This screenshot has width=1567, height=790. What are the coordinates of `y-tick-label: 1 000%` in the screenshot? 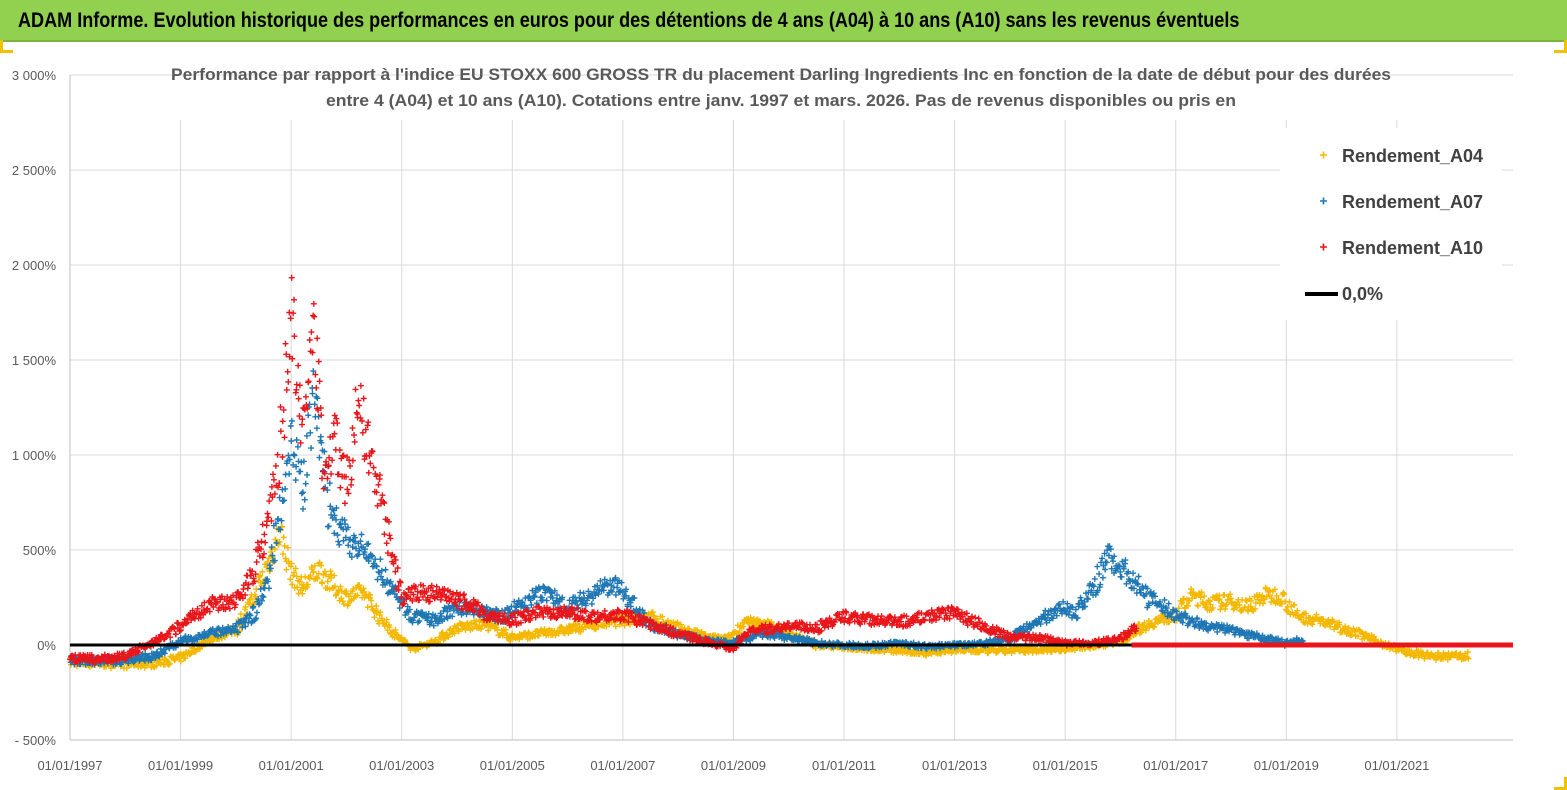 It's located at (34, 455).